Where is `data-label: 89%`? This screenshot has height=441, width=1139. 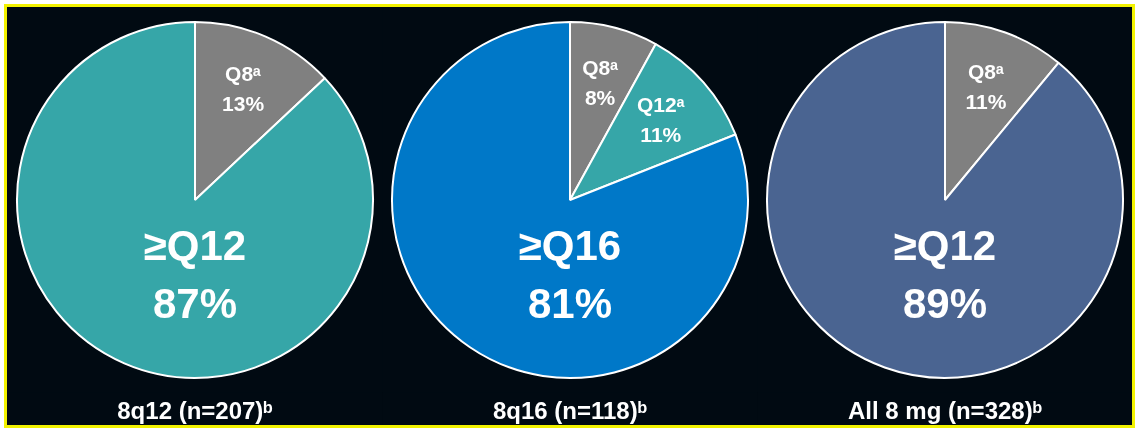 data-label: 89% is located at coordinates (945, 304).